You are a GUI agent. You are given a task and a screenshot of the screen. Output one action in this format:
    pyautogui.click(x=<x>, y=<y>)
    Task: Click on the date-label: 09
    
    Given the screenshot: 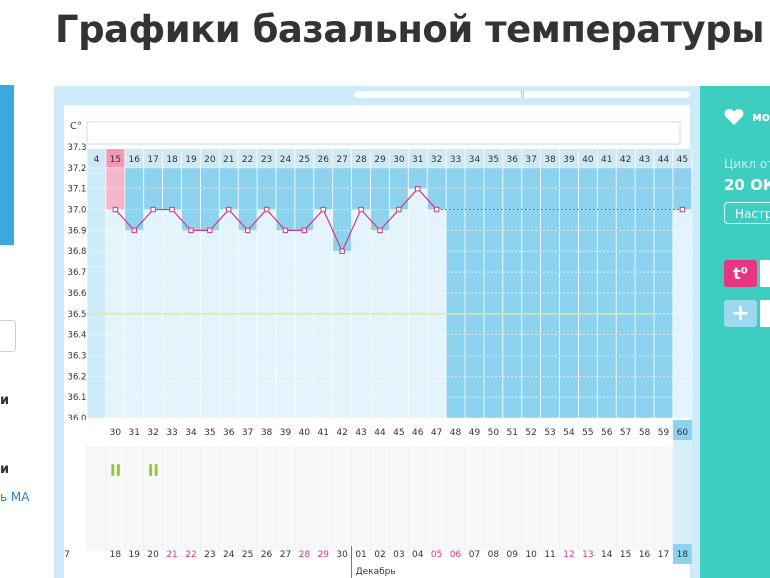 What is the action you would take?
    pyautogui.click(x=513, y=555)
    